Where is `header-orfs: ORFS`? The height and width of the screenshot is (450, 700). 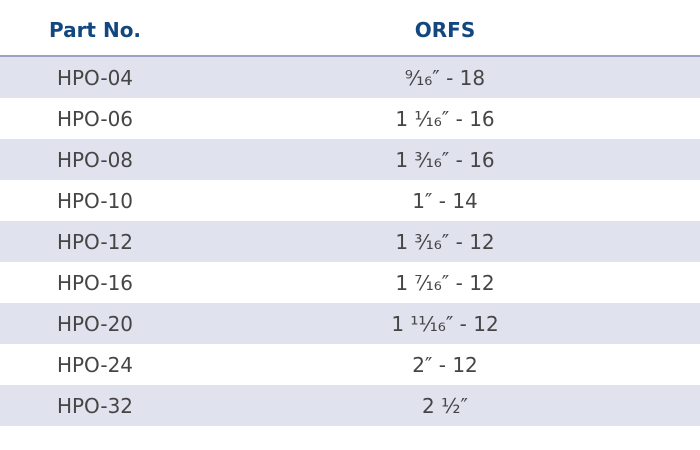
header-orfs: ORFS is located at coordinates (445, 30).